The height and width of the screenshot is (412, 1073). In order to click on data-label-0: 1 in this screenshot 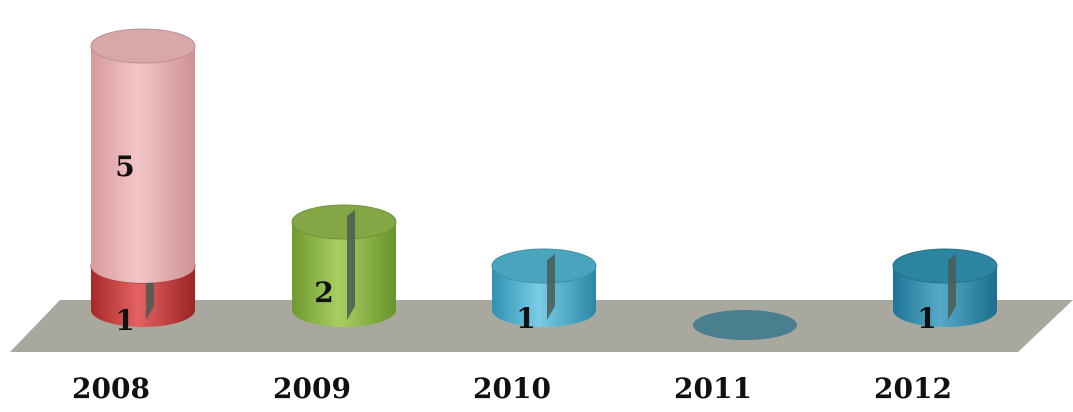, I will do `click(124, 320)`.